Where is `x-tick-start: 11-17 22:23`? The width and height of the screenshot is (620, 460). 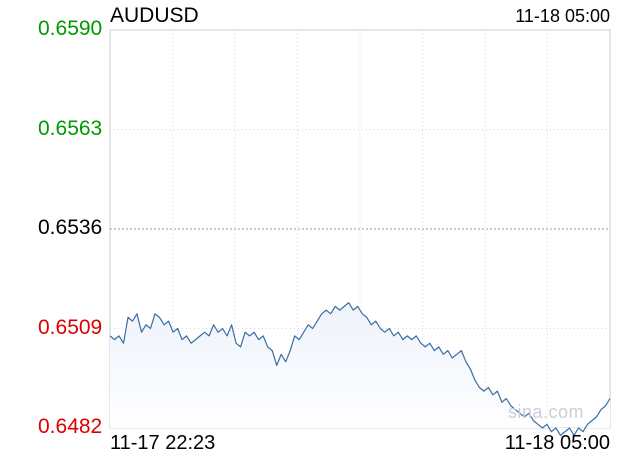 x-tick-start: 11-17 22:23 is located at coordinates (163, 443).